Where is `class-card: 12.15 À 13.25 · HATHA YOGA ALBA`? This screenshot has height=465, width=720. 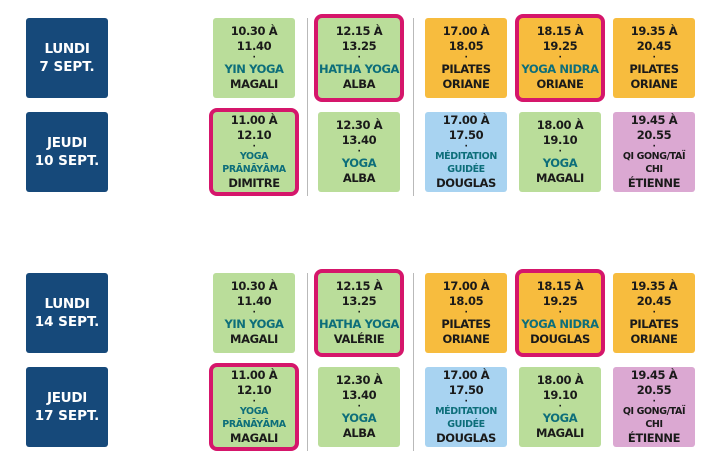 class-card: 12.15 À 13.25 · HATHA YOGA ALBA is located at coordinates (359, 58).